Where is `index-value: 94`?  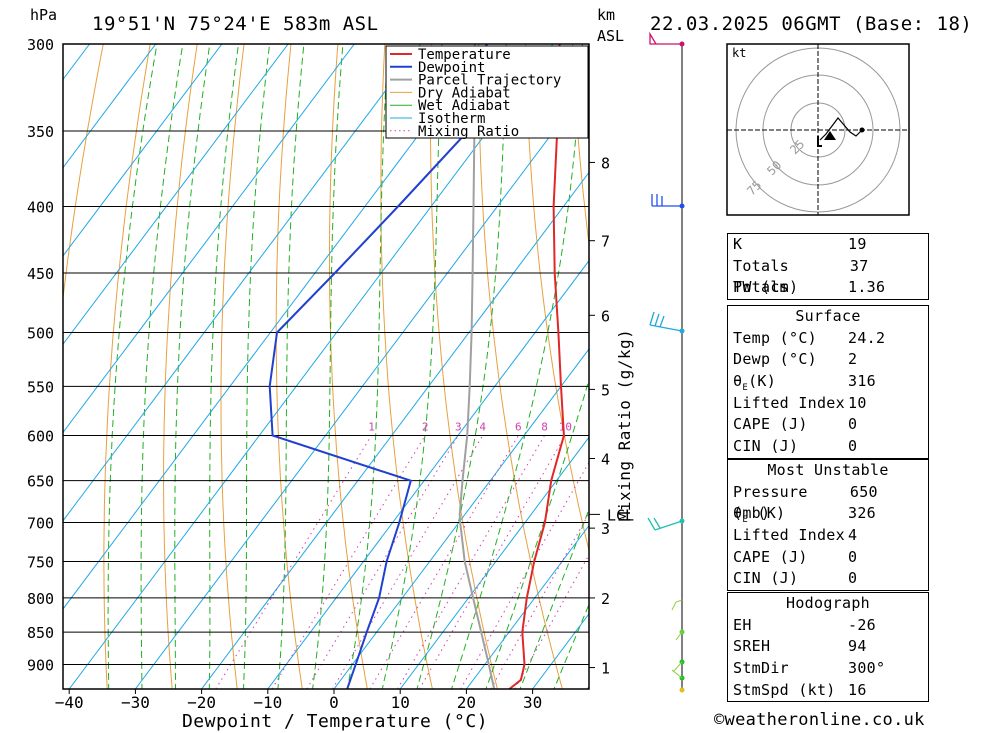 index-value: 94 is located at coordinates (857, 646).